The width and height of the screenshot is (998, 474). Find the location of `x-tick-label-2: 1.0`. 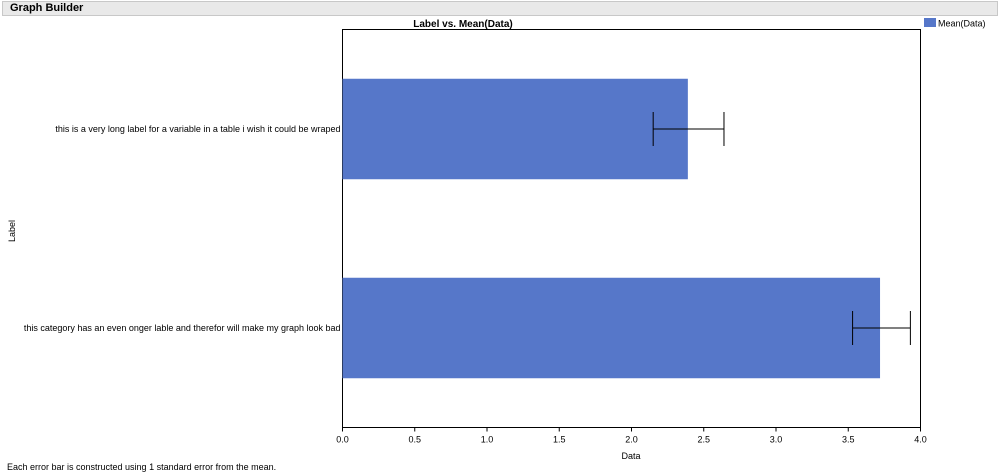

x-tick-label-2: 1.0 is located at coordinates (487, 440).